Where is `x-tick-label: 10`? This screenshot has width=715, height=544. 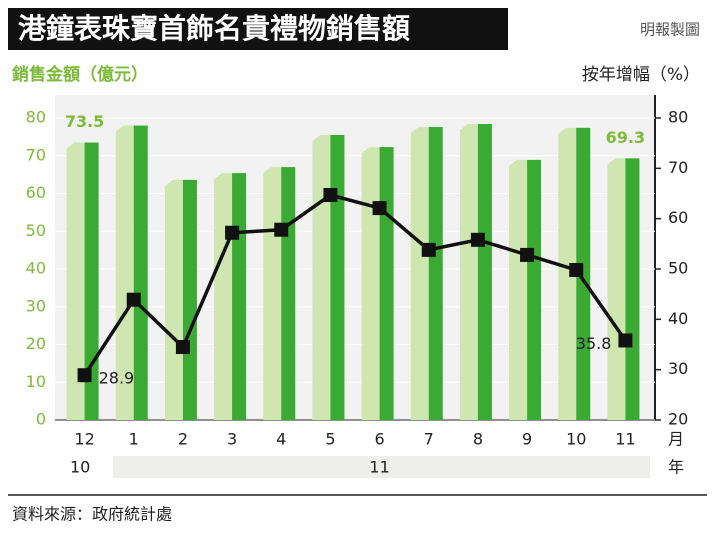 x-tick-label: 10 is located at coordinates (576, 439).